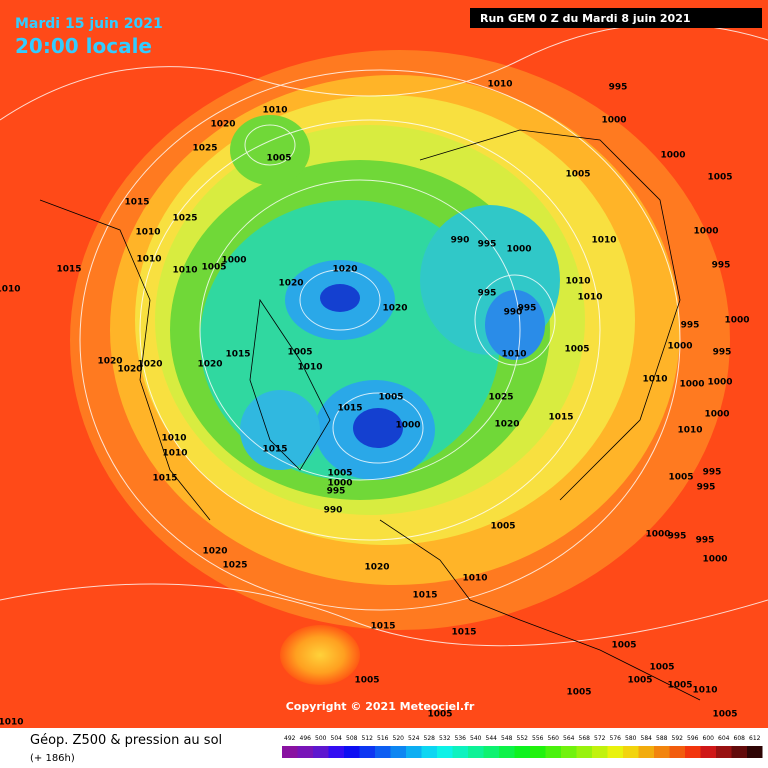  Describe the element at coordinates (647, 738) in the screenshot. I see `scale-label: 584` at that location.